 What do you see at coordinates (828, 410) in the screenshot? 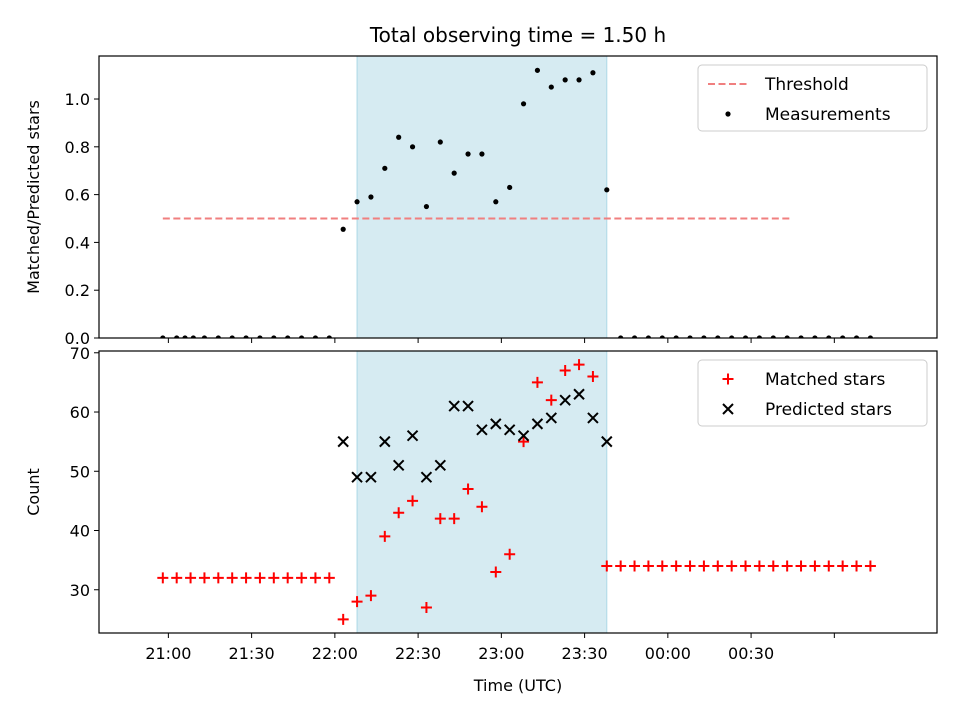
I see `legend-entry-label: Predicted stars` at bounding box center [828, 410].